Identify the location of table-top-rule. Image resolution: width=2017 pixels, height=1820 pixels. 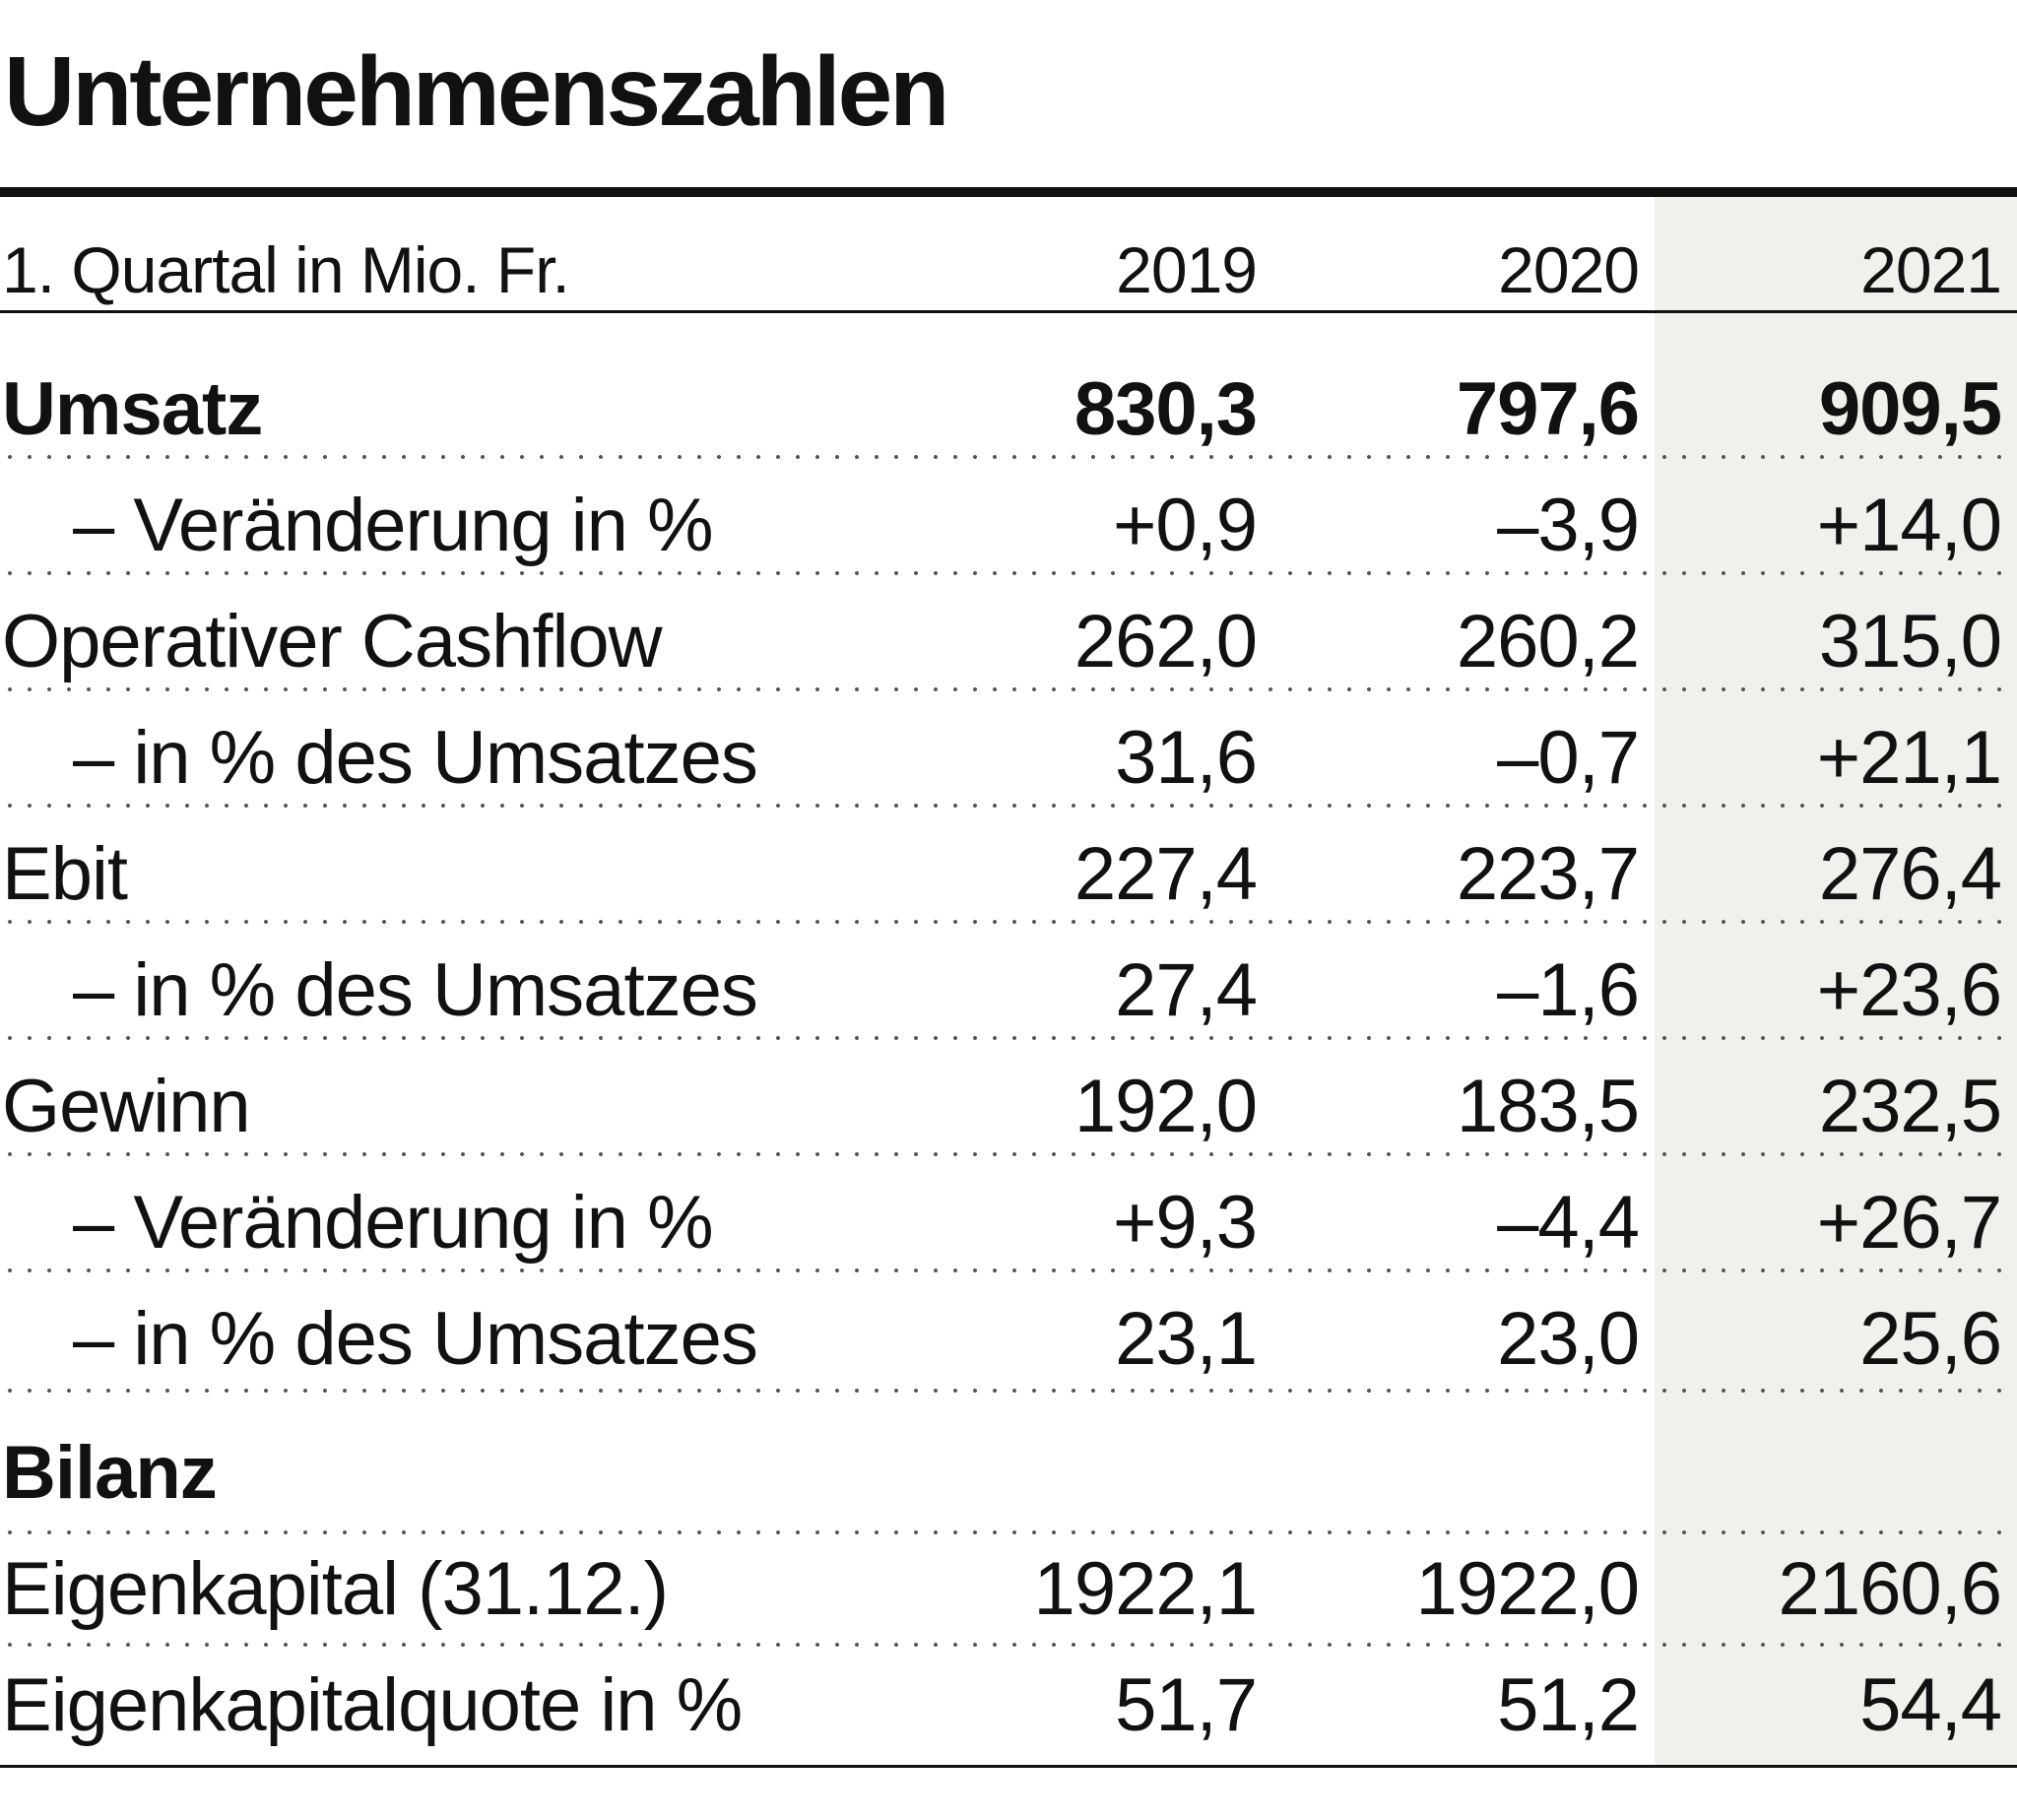
(1008, 192).